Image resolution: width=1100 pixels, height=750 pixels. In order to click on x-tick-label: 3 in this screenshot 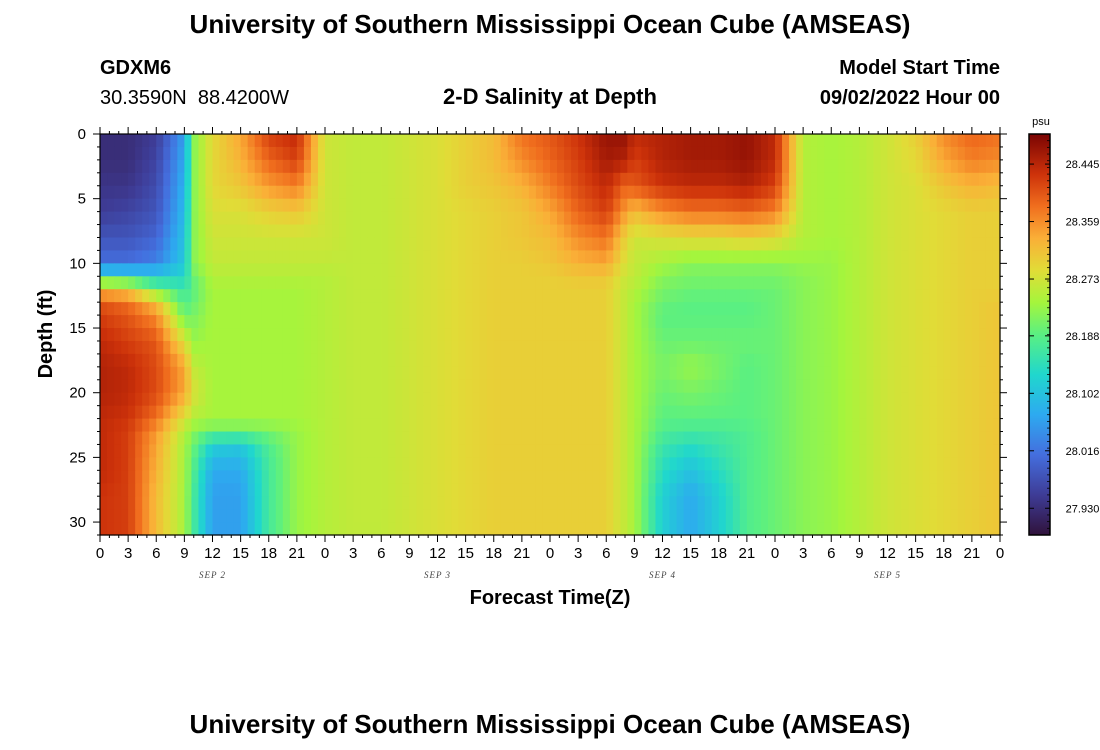, I will do `click(353, 553)`.